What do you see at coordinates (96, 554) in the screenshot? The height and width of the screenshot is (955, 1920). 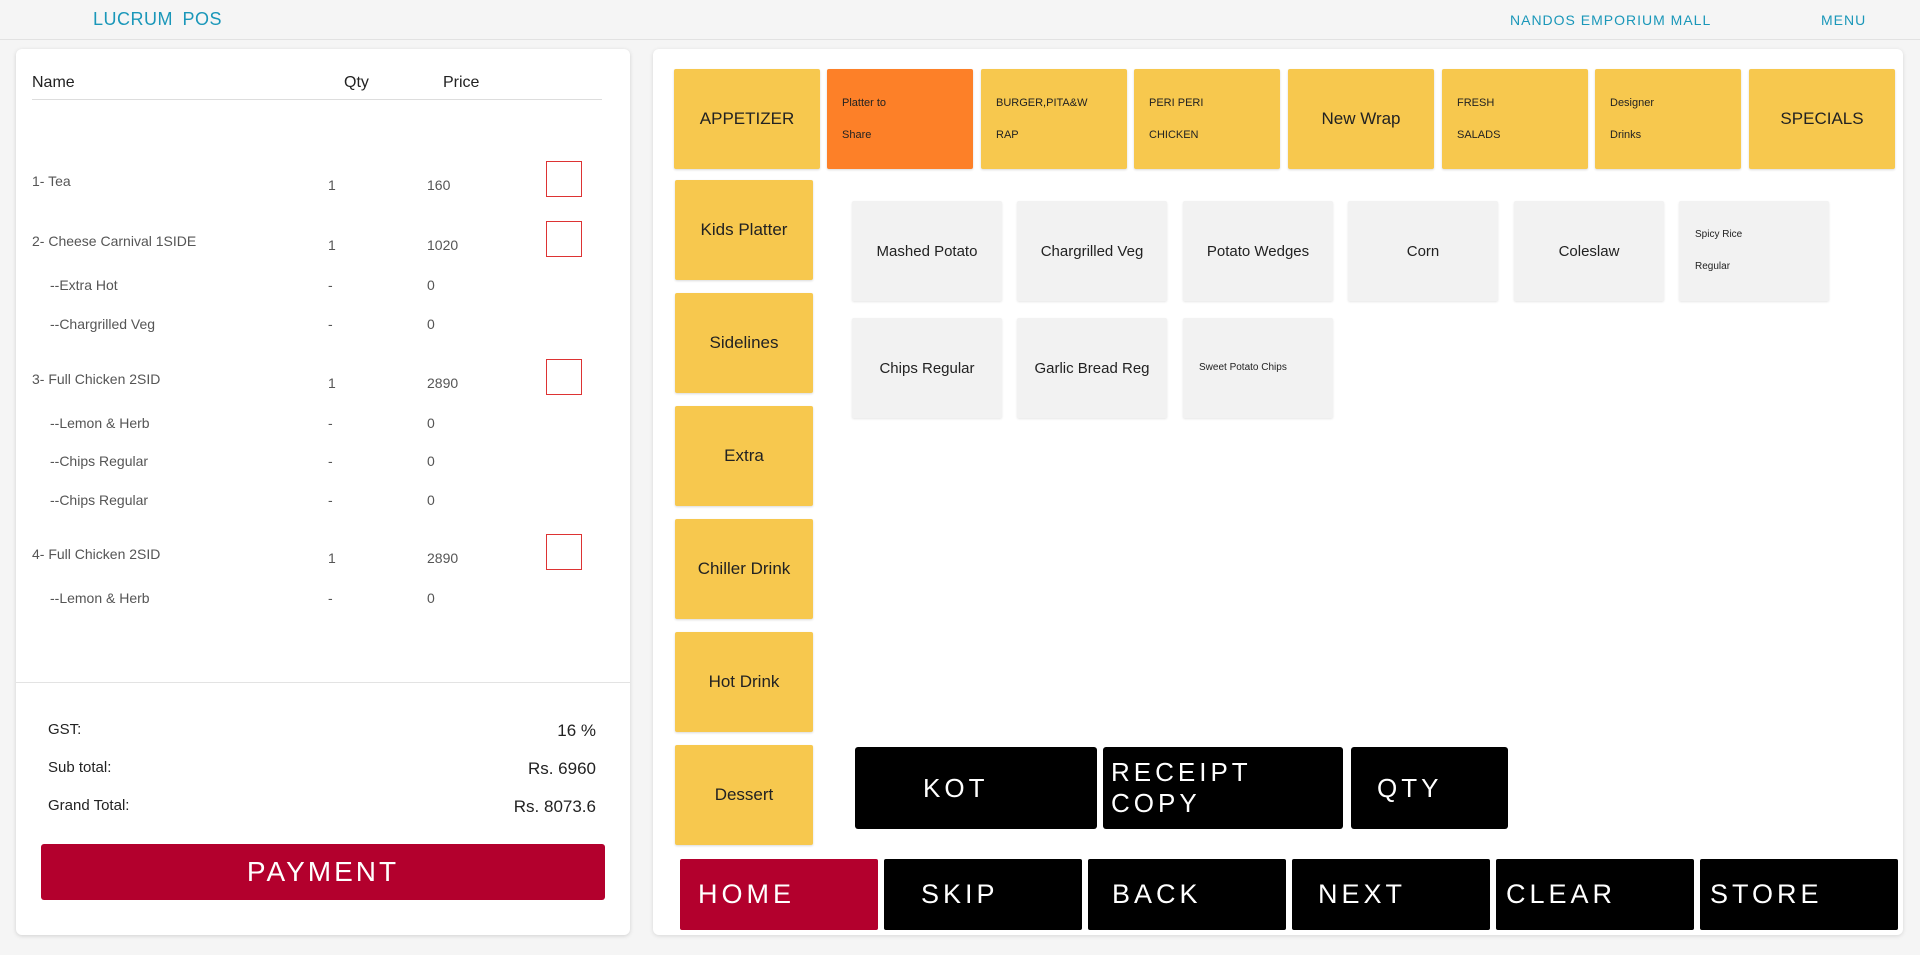 I see `order-item-name: 4- Full Chicken 2SID` at bounding box center [96, 554].